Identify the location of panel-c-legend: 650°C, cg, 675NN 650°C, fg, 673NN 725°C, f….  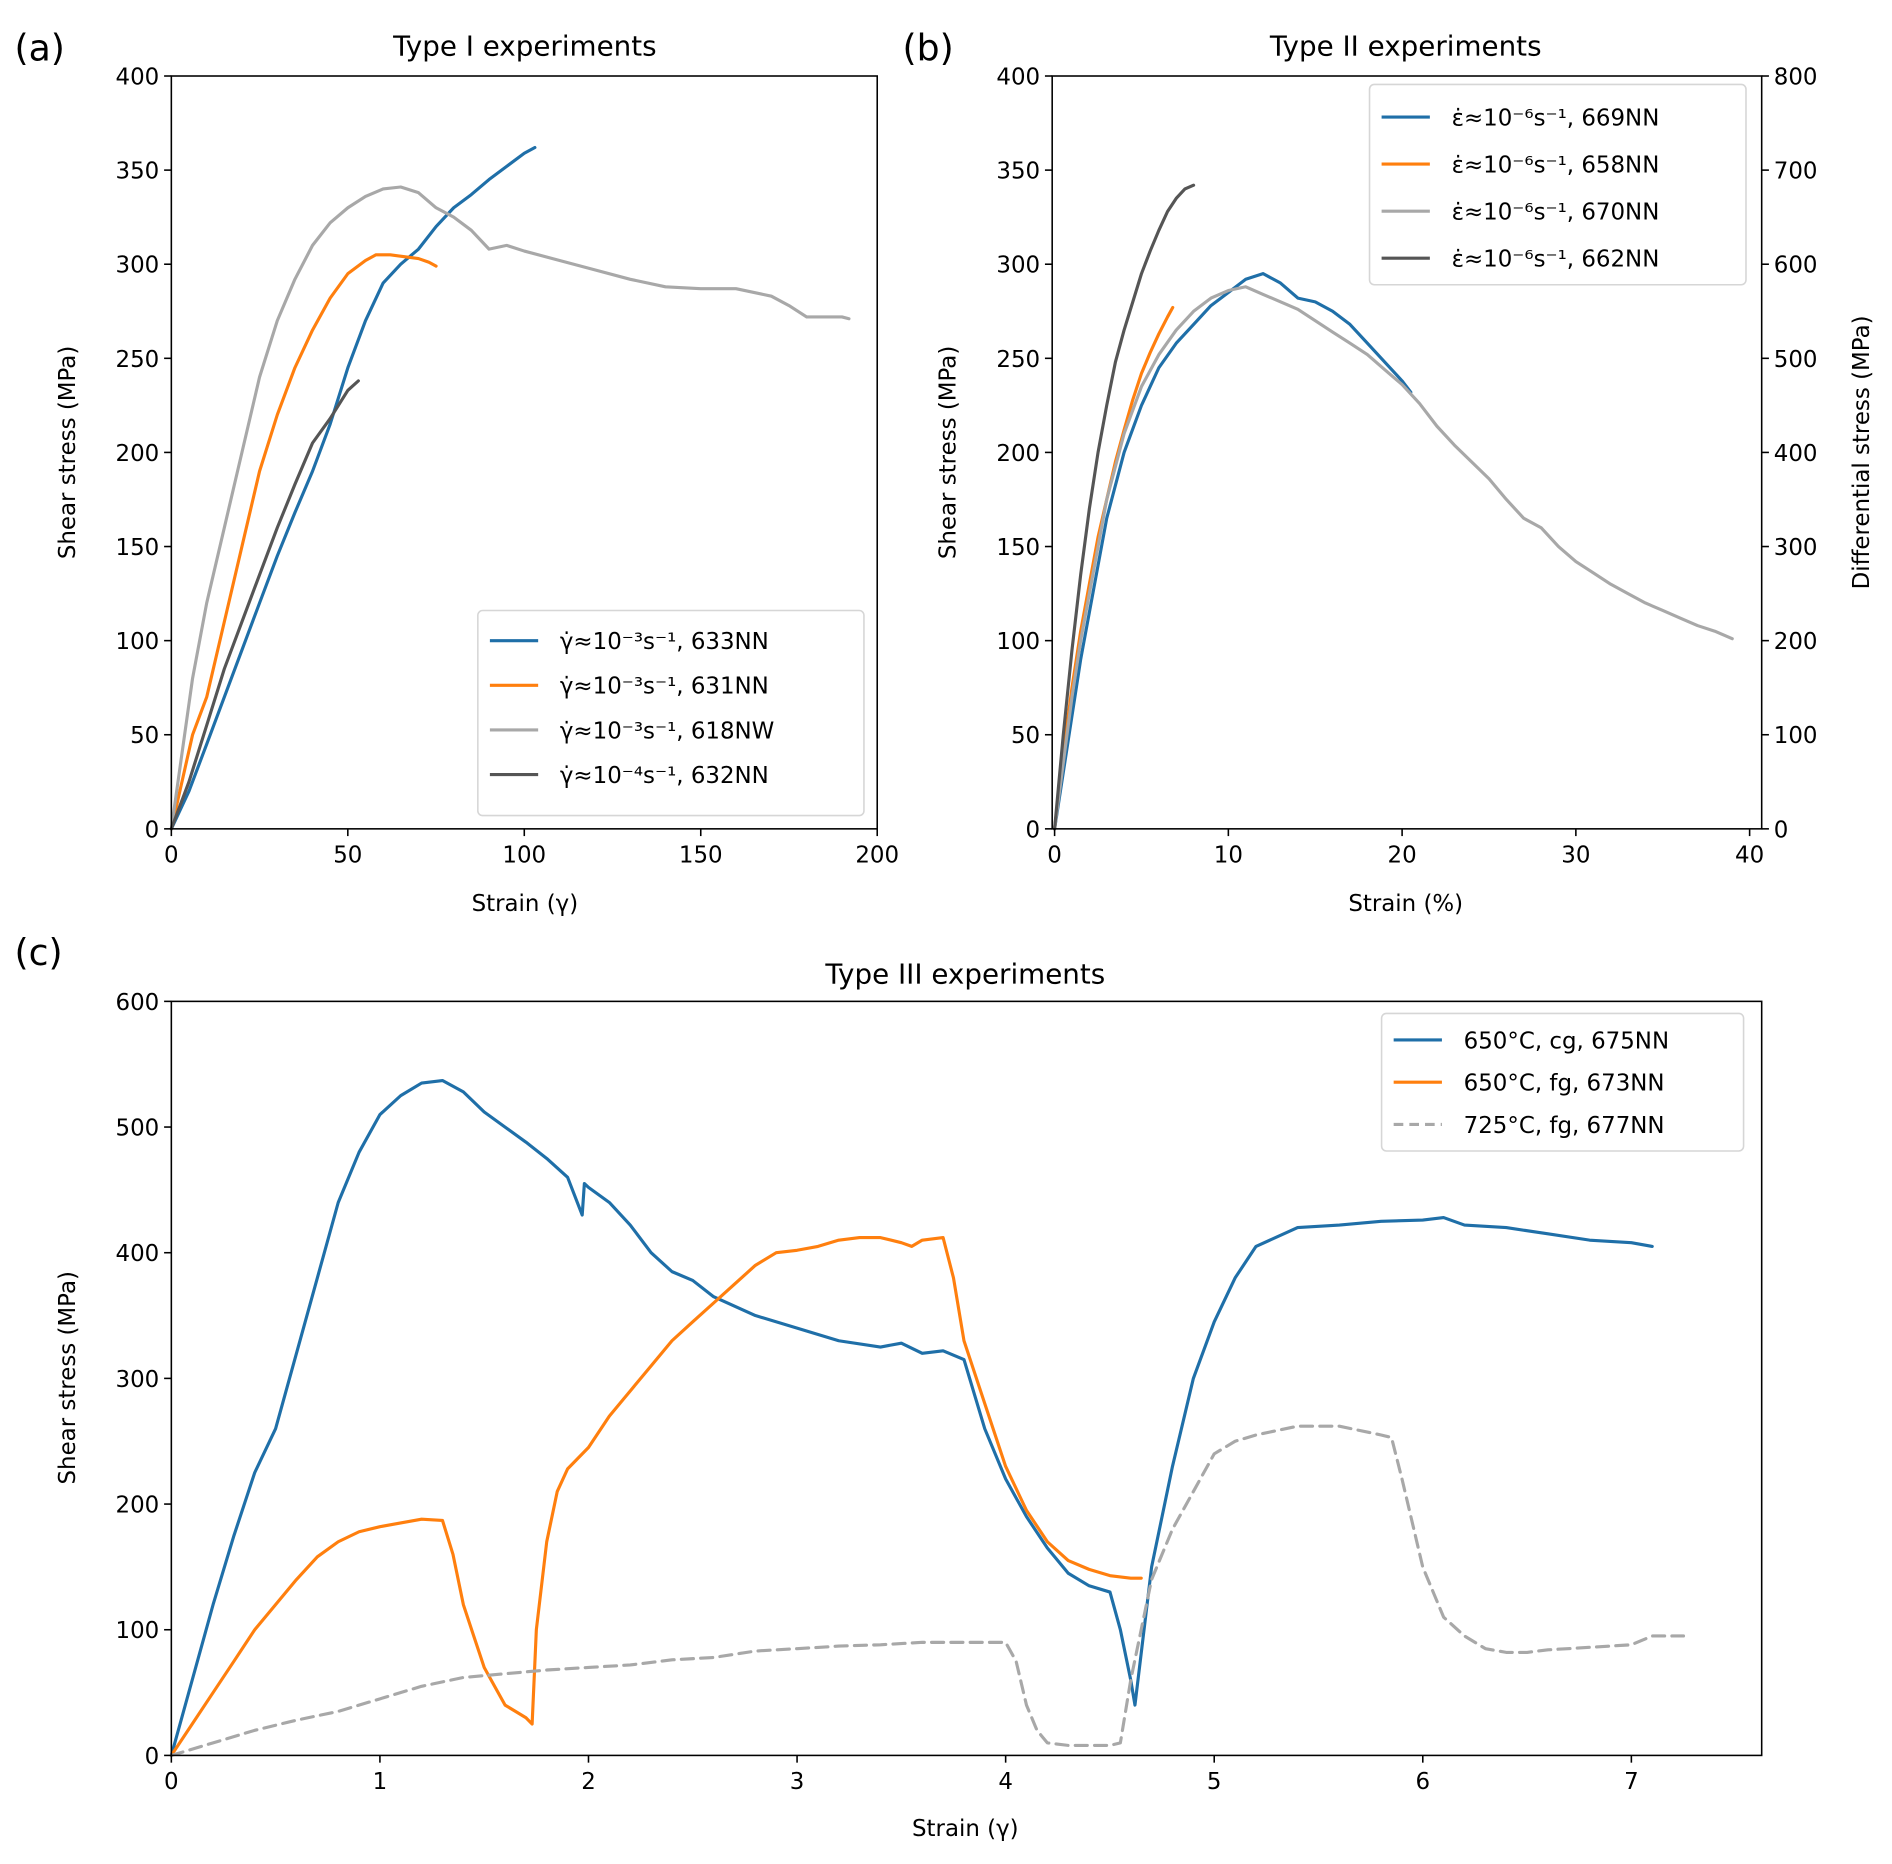
(1562, 1082).